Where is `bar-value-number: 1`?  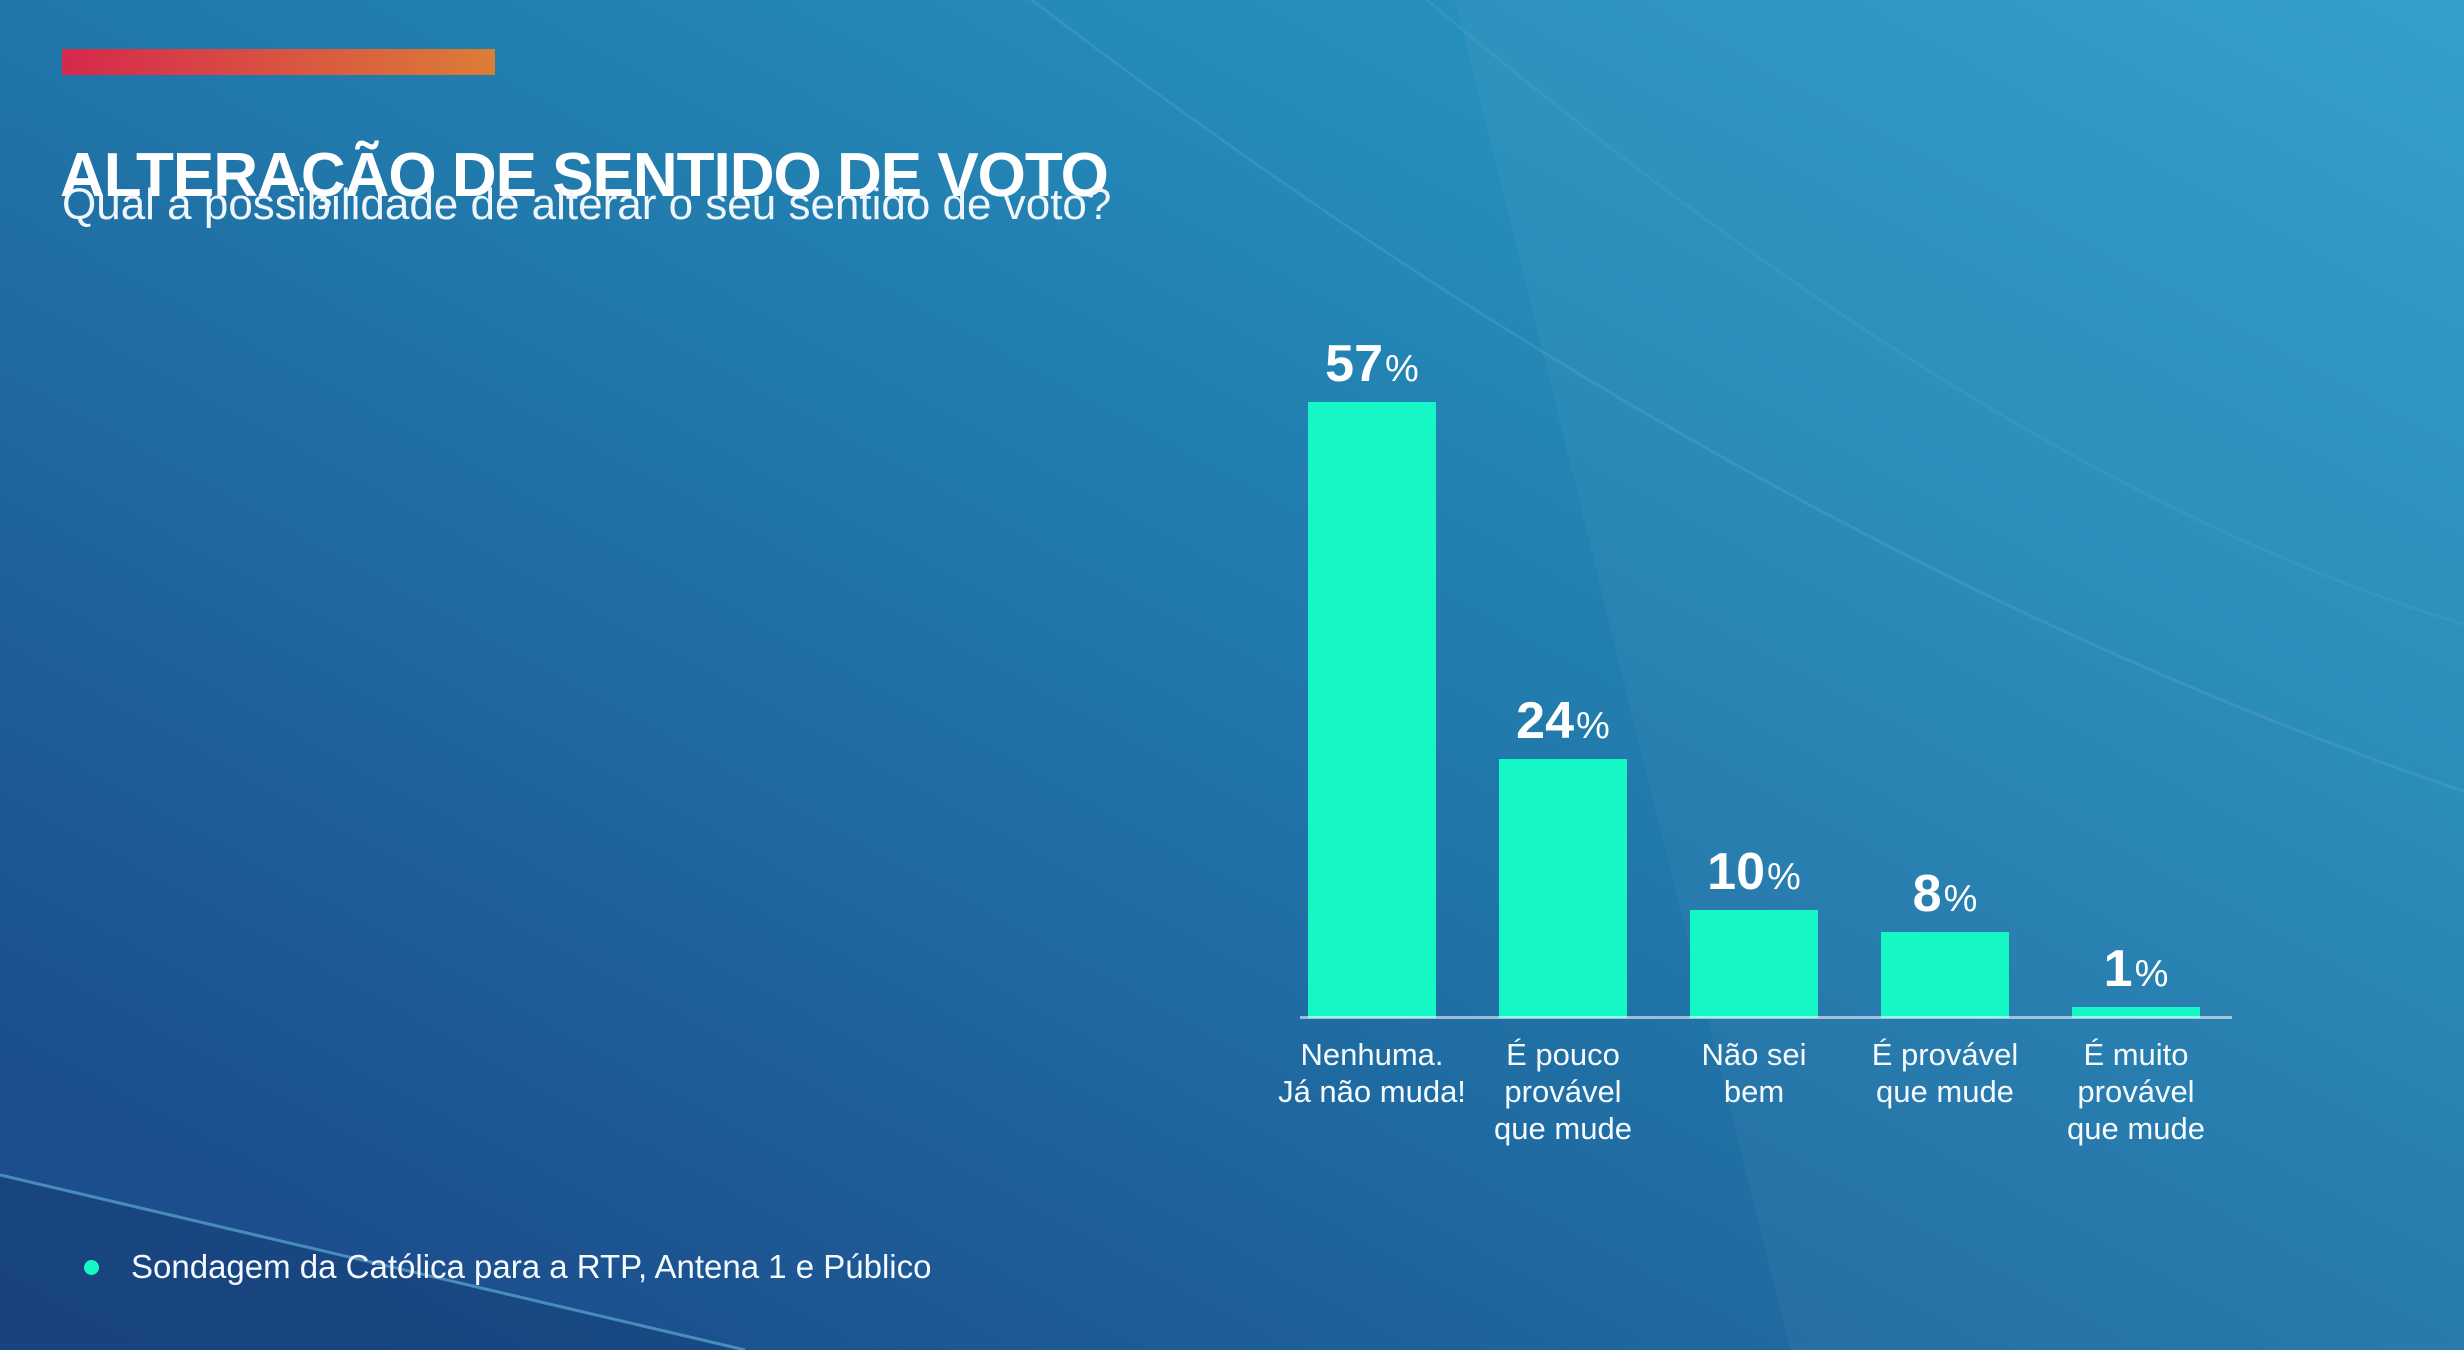
bar-value-number: 1 is located at coordinates (2118, 969).